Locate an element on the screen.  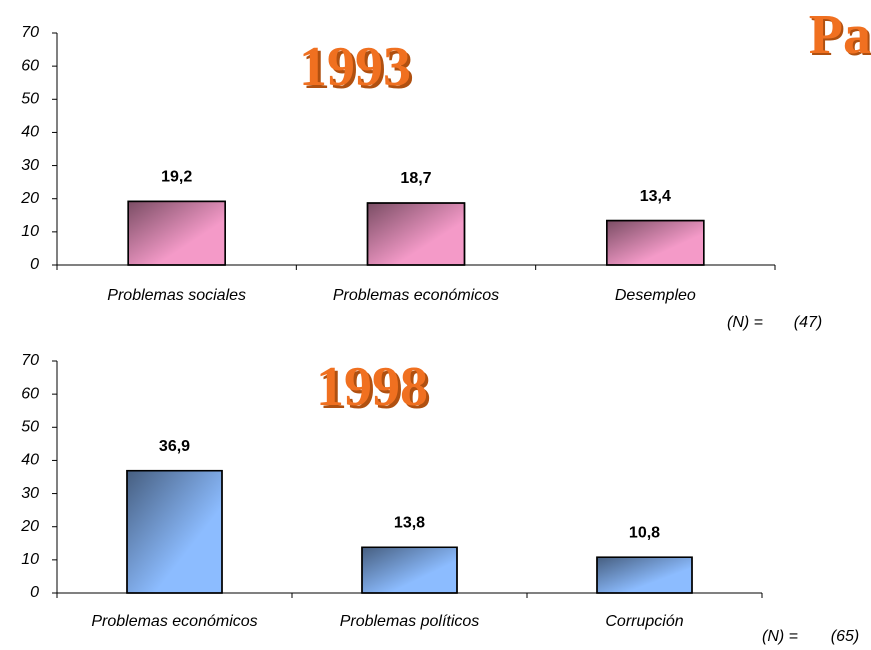
chart-title-shadow: 1993 is located at coordinates (358, 70).